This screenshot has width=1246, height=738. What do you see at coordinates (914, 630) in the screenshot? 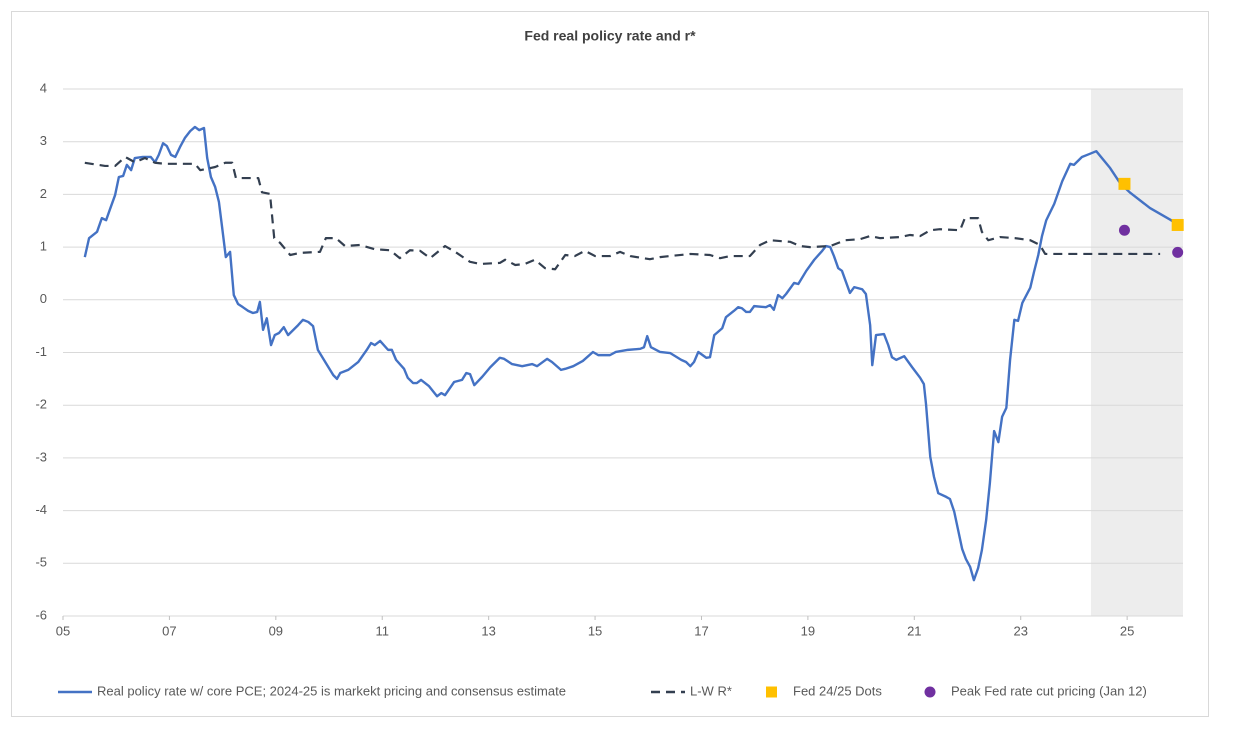
I see `x-tick-label: 21` at bounding box center [914, 630].